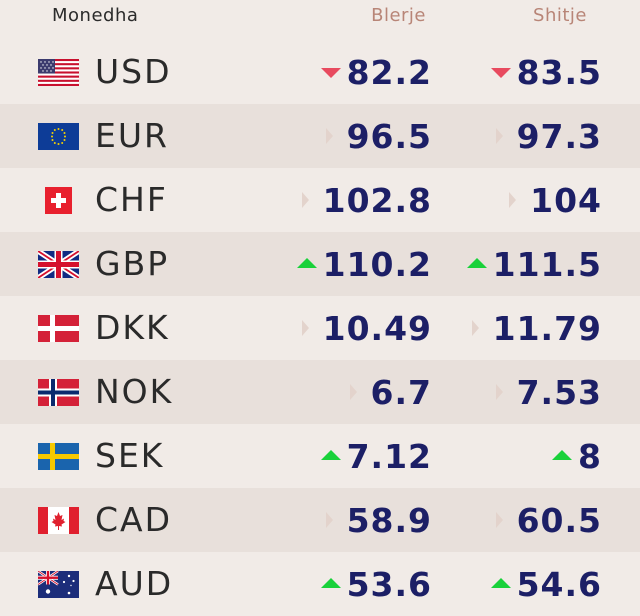 This screenshot has width=640, height=616. What do you see at coordinates (134, 583) in the screenshot?
I see `currency-code: AUD` at bounding box center [134, 583].